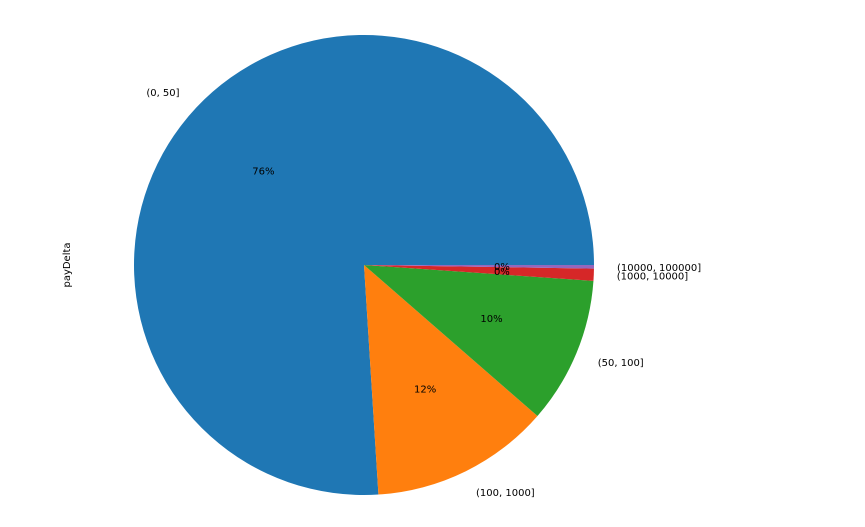 Image resolution: width=865 pixels, height=527 pixels. I want to click on pie-category-label: (1000, 10000], so click(653, 277).